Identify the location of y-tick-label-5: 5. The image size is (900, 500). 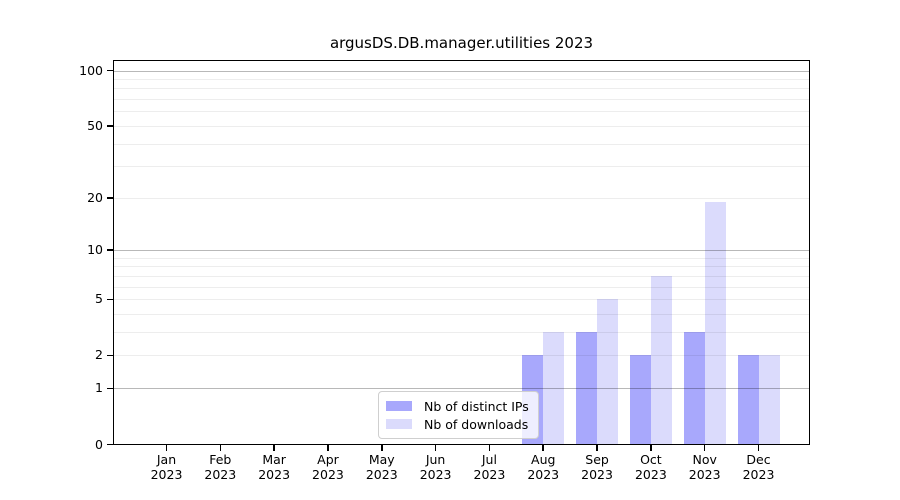
(99, 299).